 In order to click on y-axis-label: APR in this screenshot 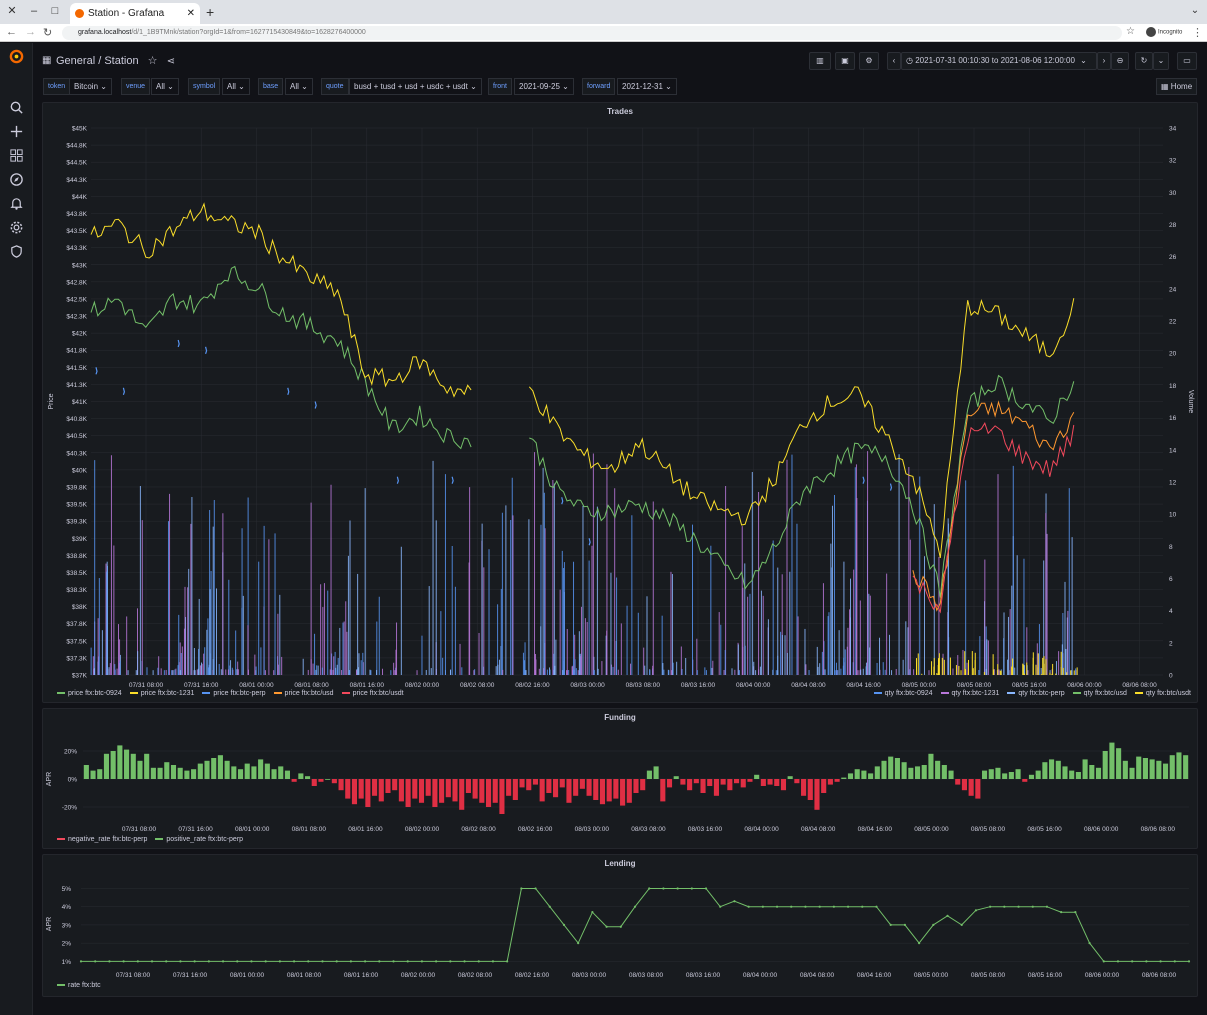, I will do `click(49, 779)`.